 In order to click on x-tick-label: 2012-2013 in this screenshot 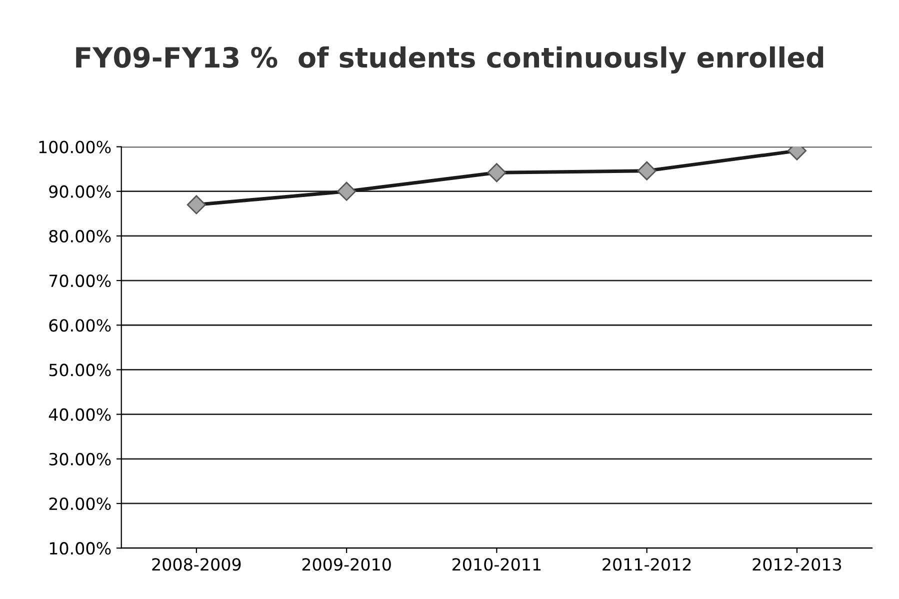, I will do `click(797, 564)`.